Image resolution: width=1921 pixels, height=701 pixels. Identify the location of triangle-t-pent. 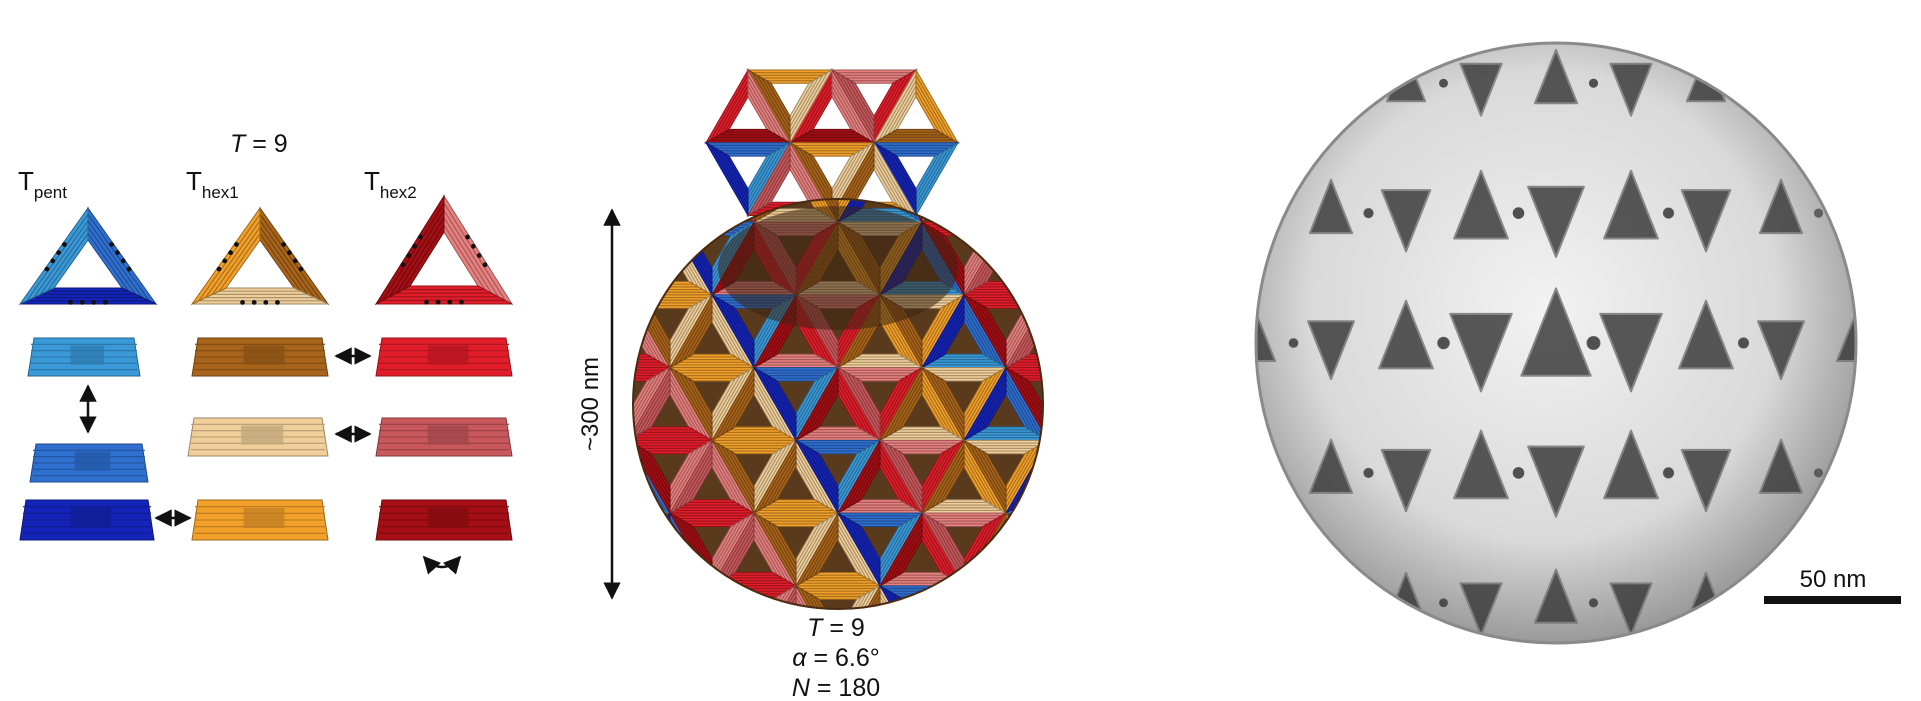
(88, 256).